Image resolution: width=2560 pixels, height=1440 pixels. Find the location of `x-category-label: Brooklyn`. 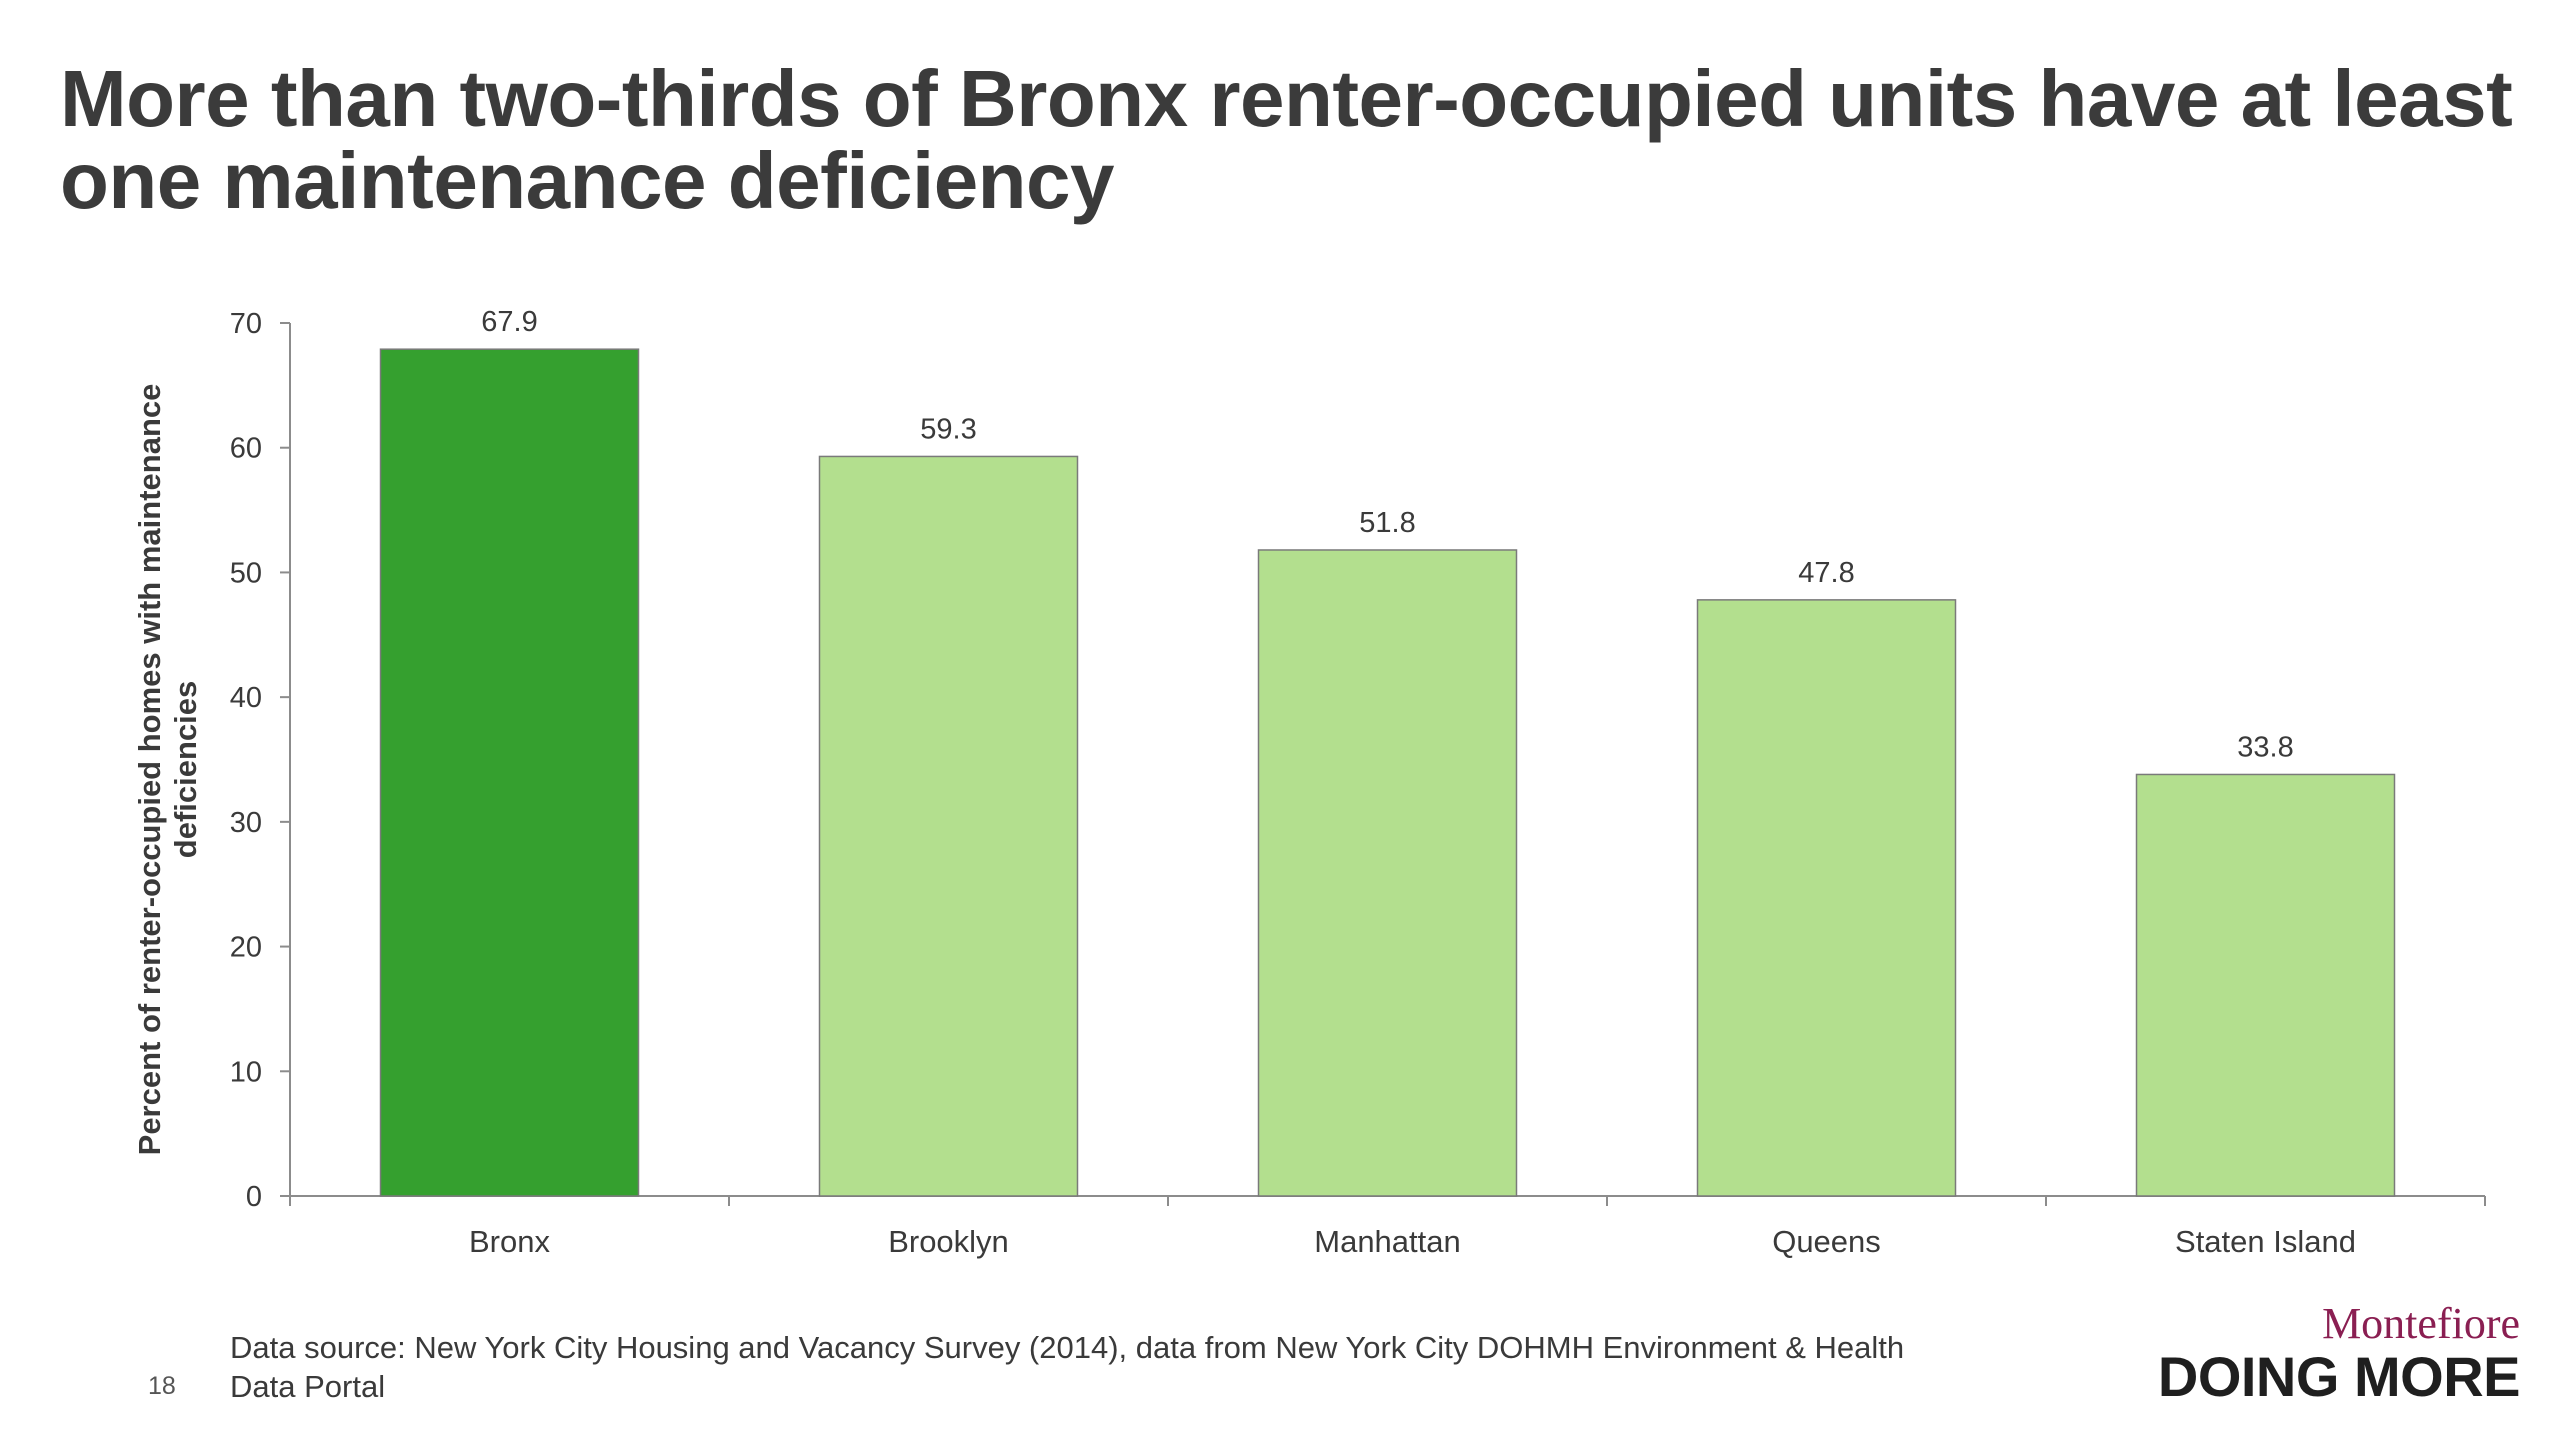

x-category-label: Brooklyn is located at coordinates (948, 1241).